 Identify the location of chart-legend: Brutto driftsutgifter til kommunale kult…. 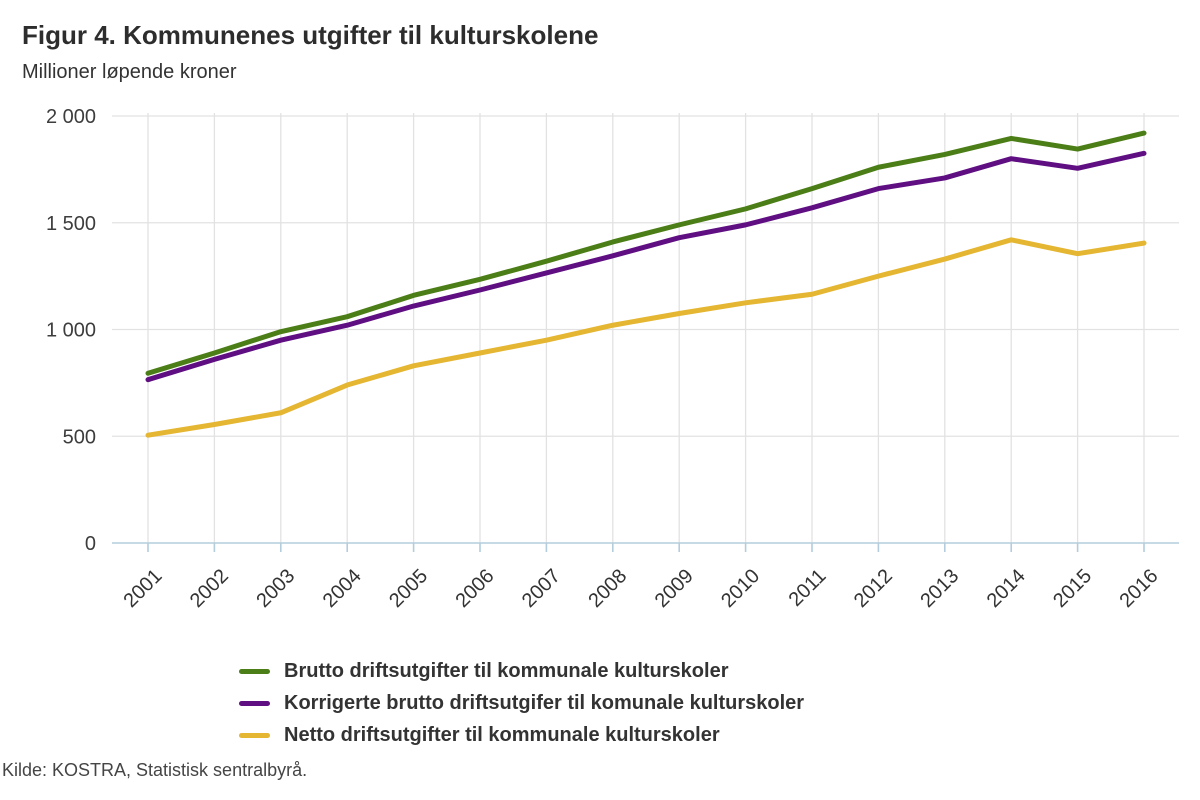
(521, 703).